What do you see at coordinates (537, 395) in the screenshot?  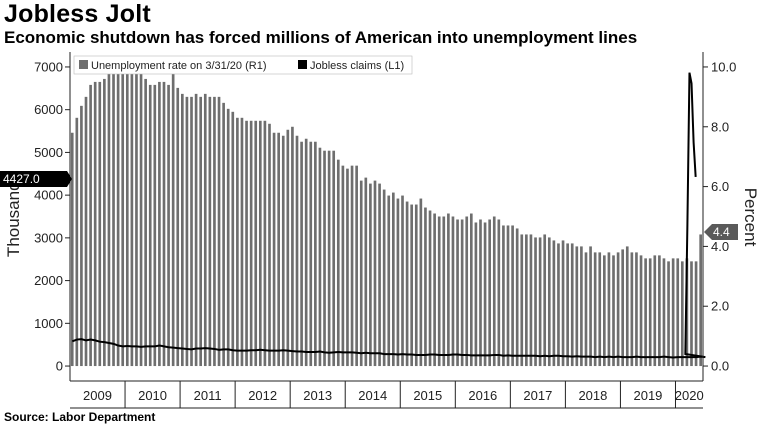 I see `x-tick-label: 2017` at bounding box center [537, 395].